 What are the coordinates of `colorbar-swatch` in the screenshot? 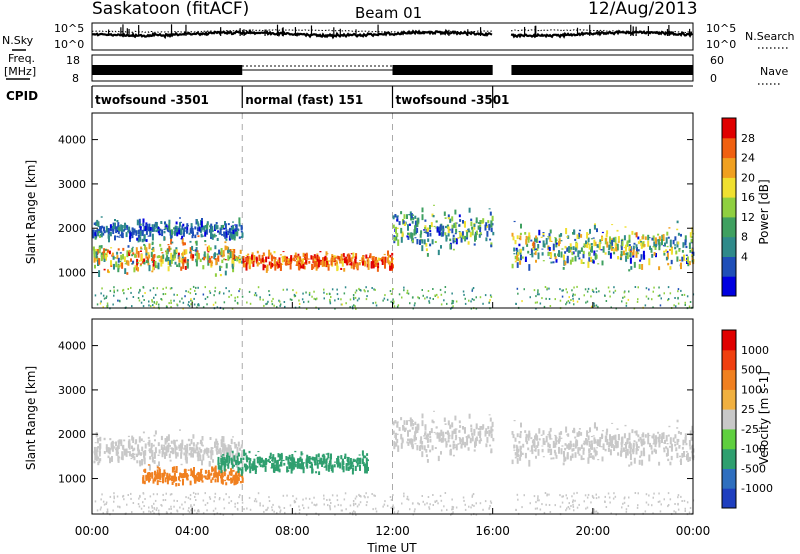 It's located at (729, 360).